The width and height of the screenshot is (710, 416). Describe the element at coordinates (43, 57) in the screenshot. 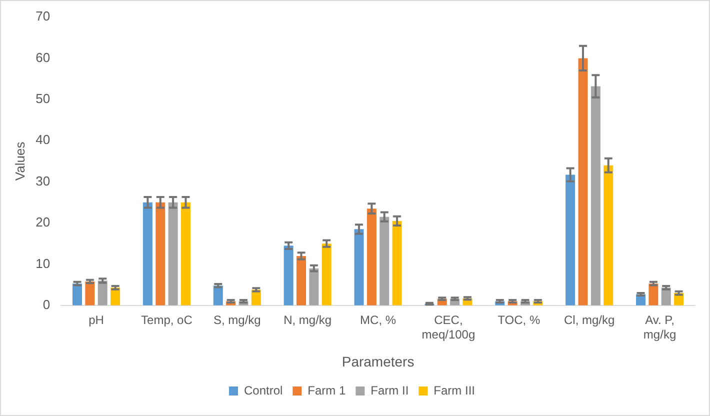

I see `y-tick-label: 60` at that location.